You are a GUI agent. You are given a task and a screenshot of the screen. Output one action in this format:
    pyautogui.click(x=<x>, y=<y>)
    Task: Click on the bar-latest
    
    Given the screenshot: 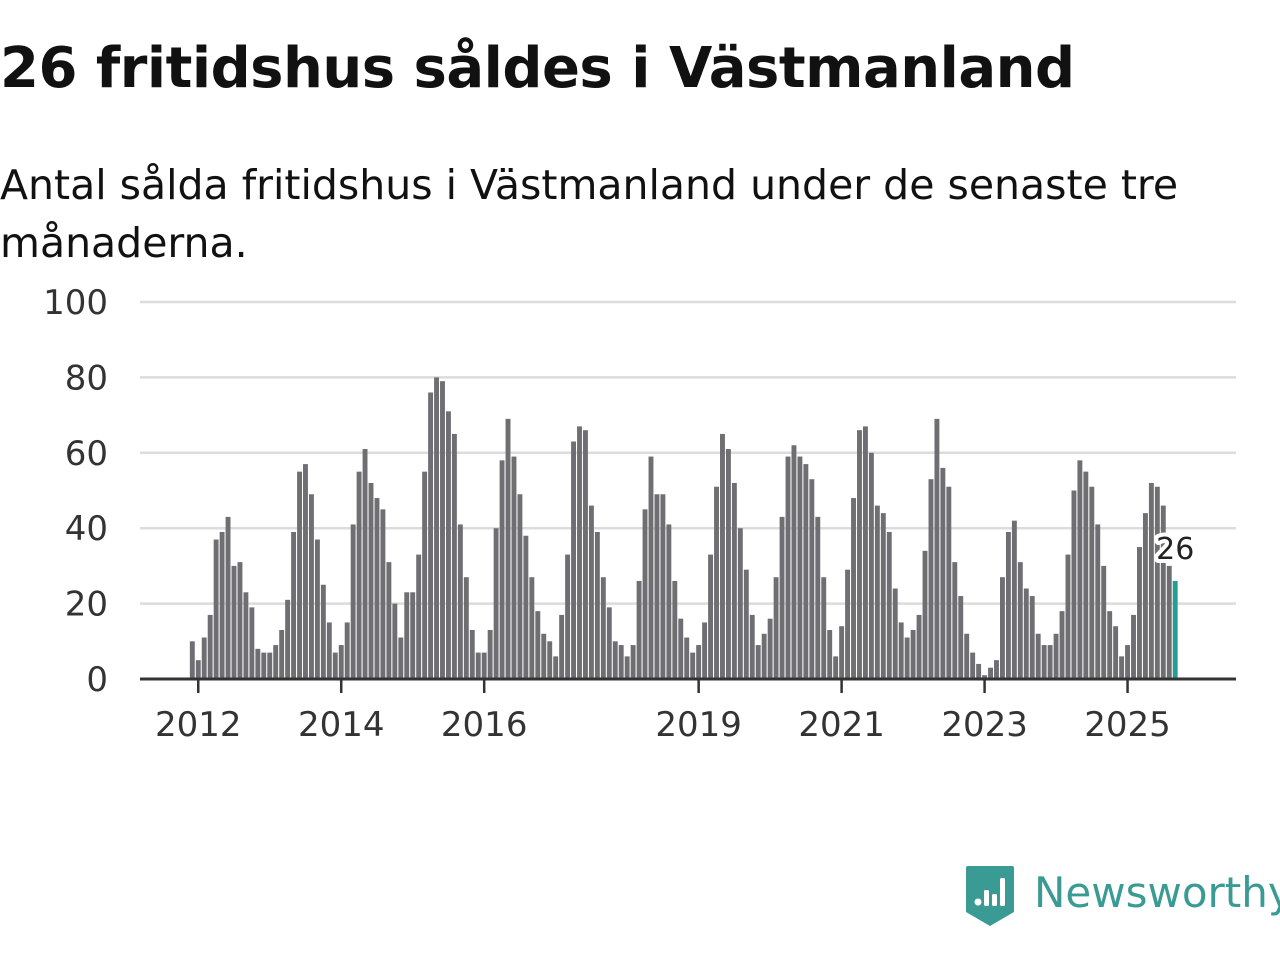 What is the action you would take?
    pyautogui.click(x=1175, y=629)
    